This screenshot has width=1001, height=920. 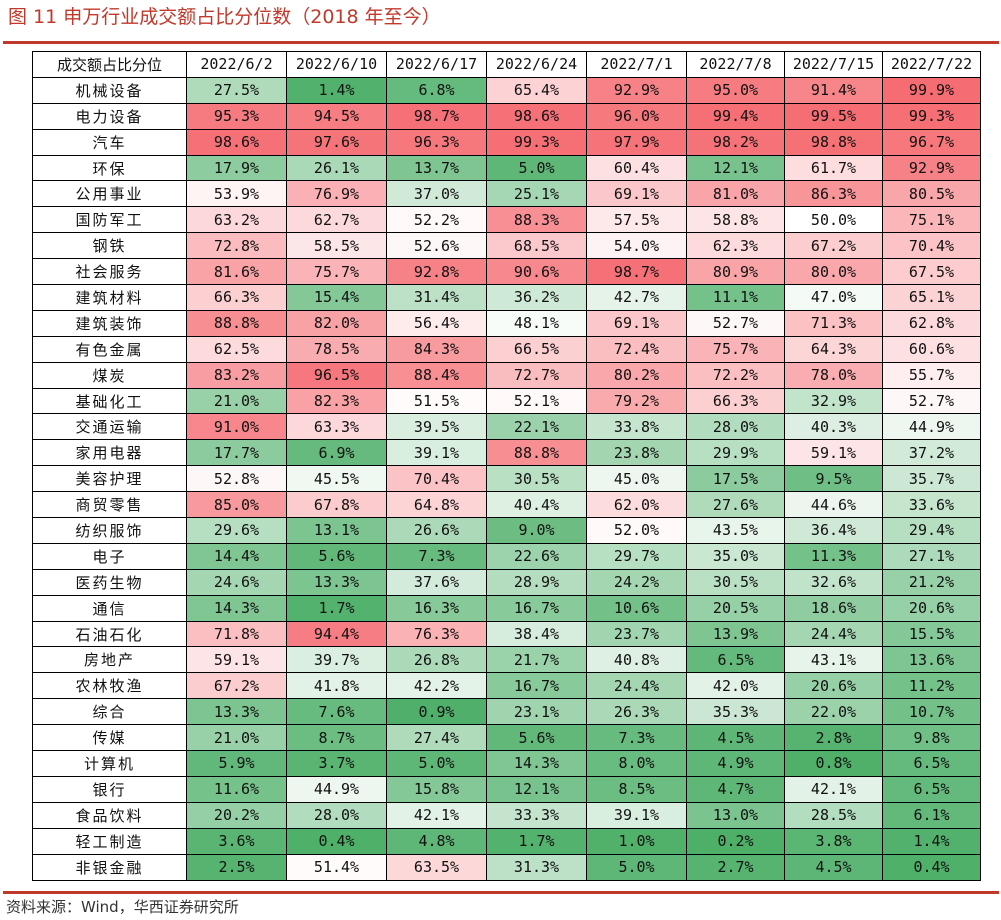 What do you see at coordinates (636, 841) in the screenshot?
I see `heatmap-cell: 1.0%` at bounding box center [636, 841].